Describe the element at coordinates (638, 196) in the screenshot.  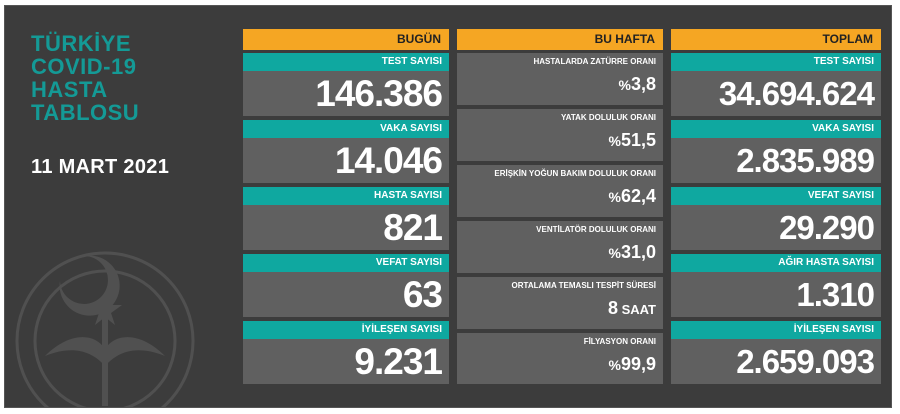
I see `value-number: 62,4` at that location.